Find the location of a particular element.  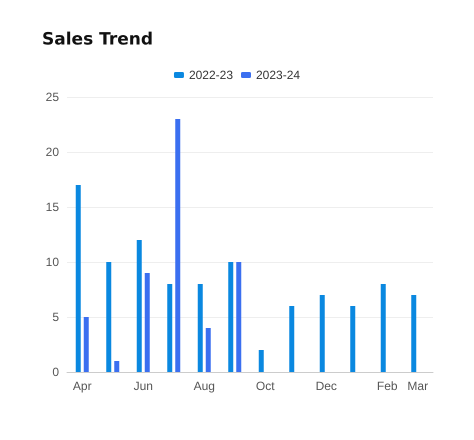

y-tick-label: 10 is located at coordinates (53, 262).